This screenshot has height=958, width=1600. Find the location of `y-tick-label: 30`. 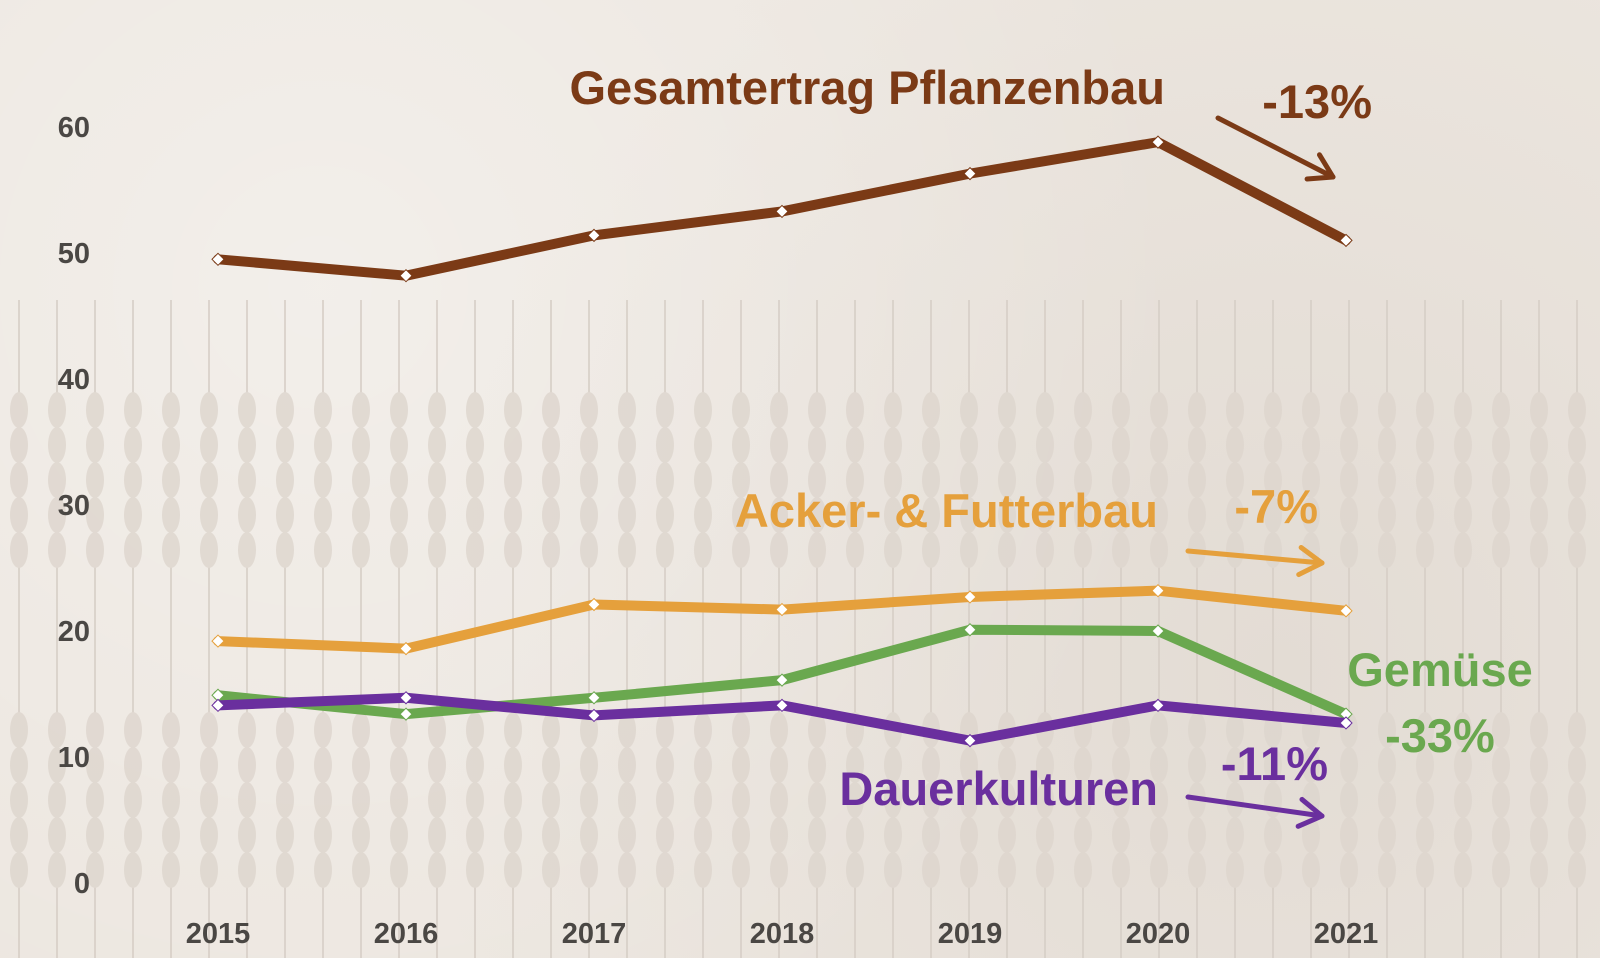

y-tick-label: 30 is located at coordinates (74, 506).